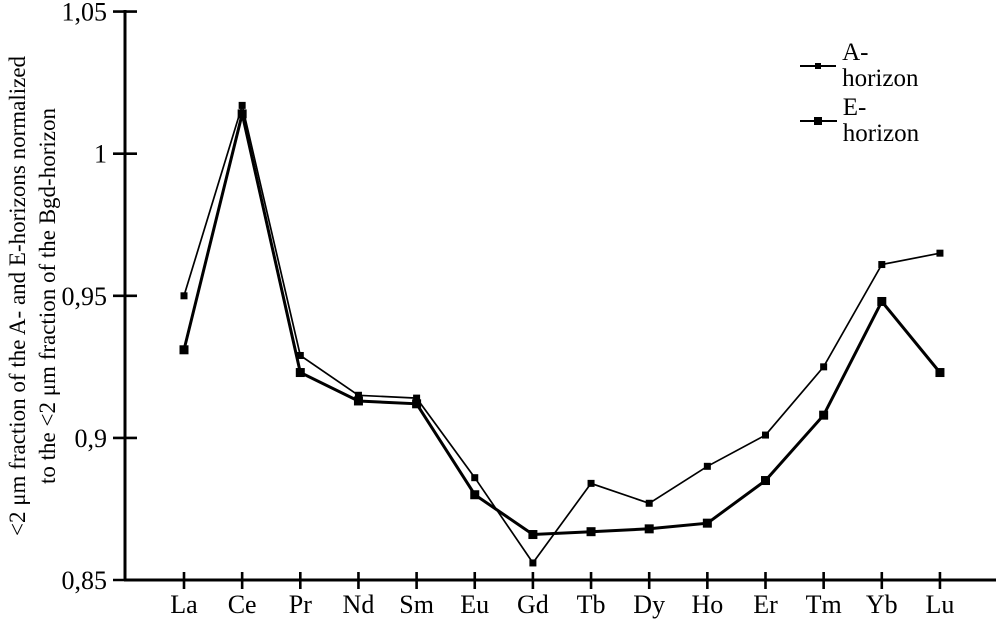 The height and width of the screenshot is (624, 1000). What do you see at coordinates (184, 604) in the screenshot?
I see `x-tick-label: La` at bounding box center [184, 604].